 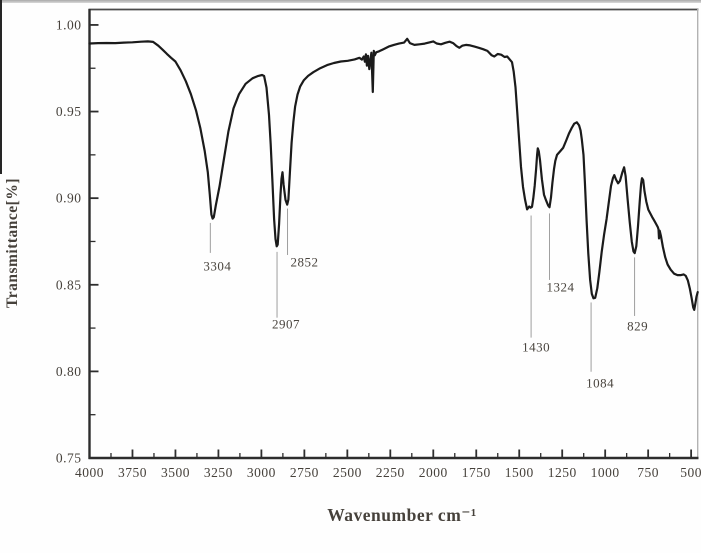 What do you see at coordinates (175, 472) in the screenshot?
I see `x-tick-label: 3500` at bounding box center [175, 472].